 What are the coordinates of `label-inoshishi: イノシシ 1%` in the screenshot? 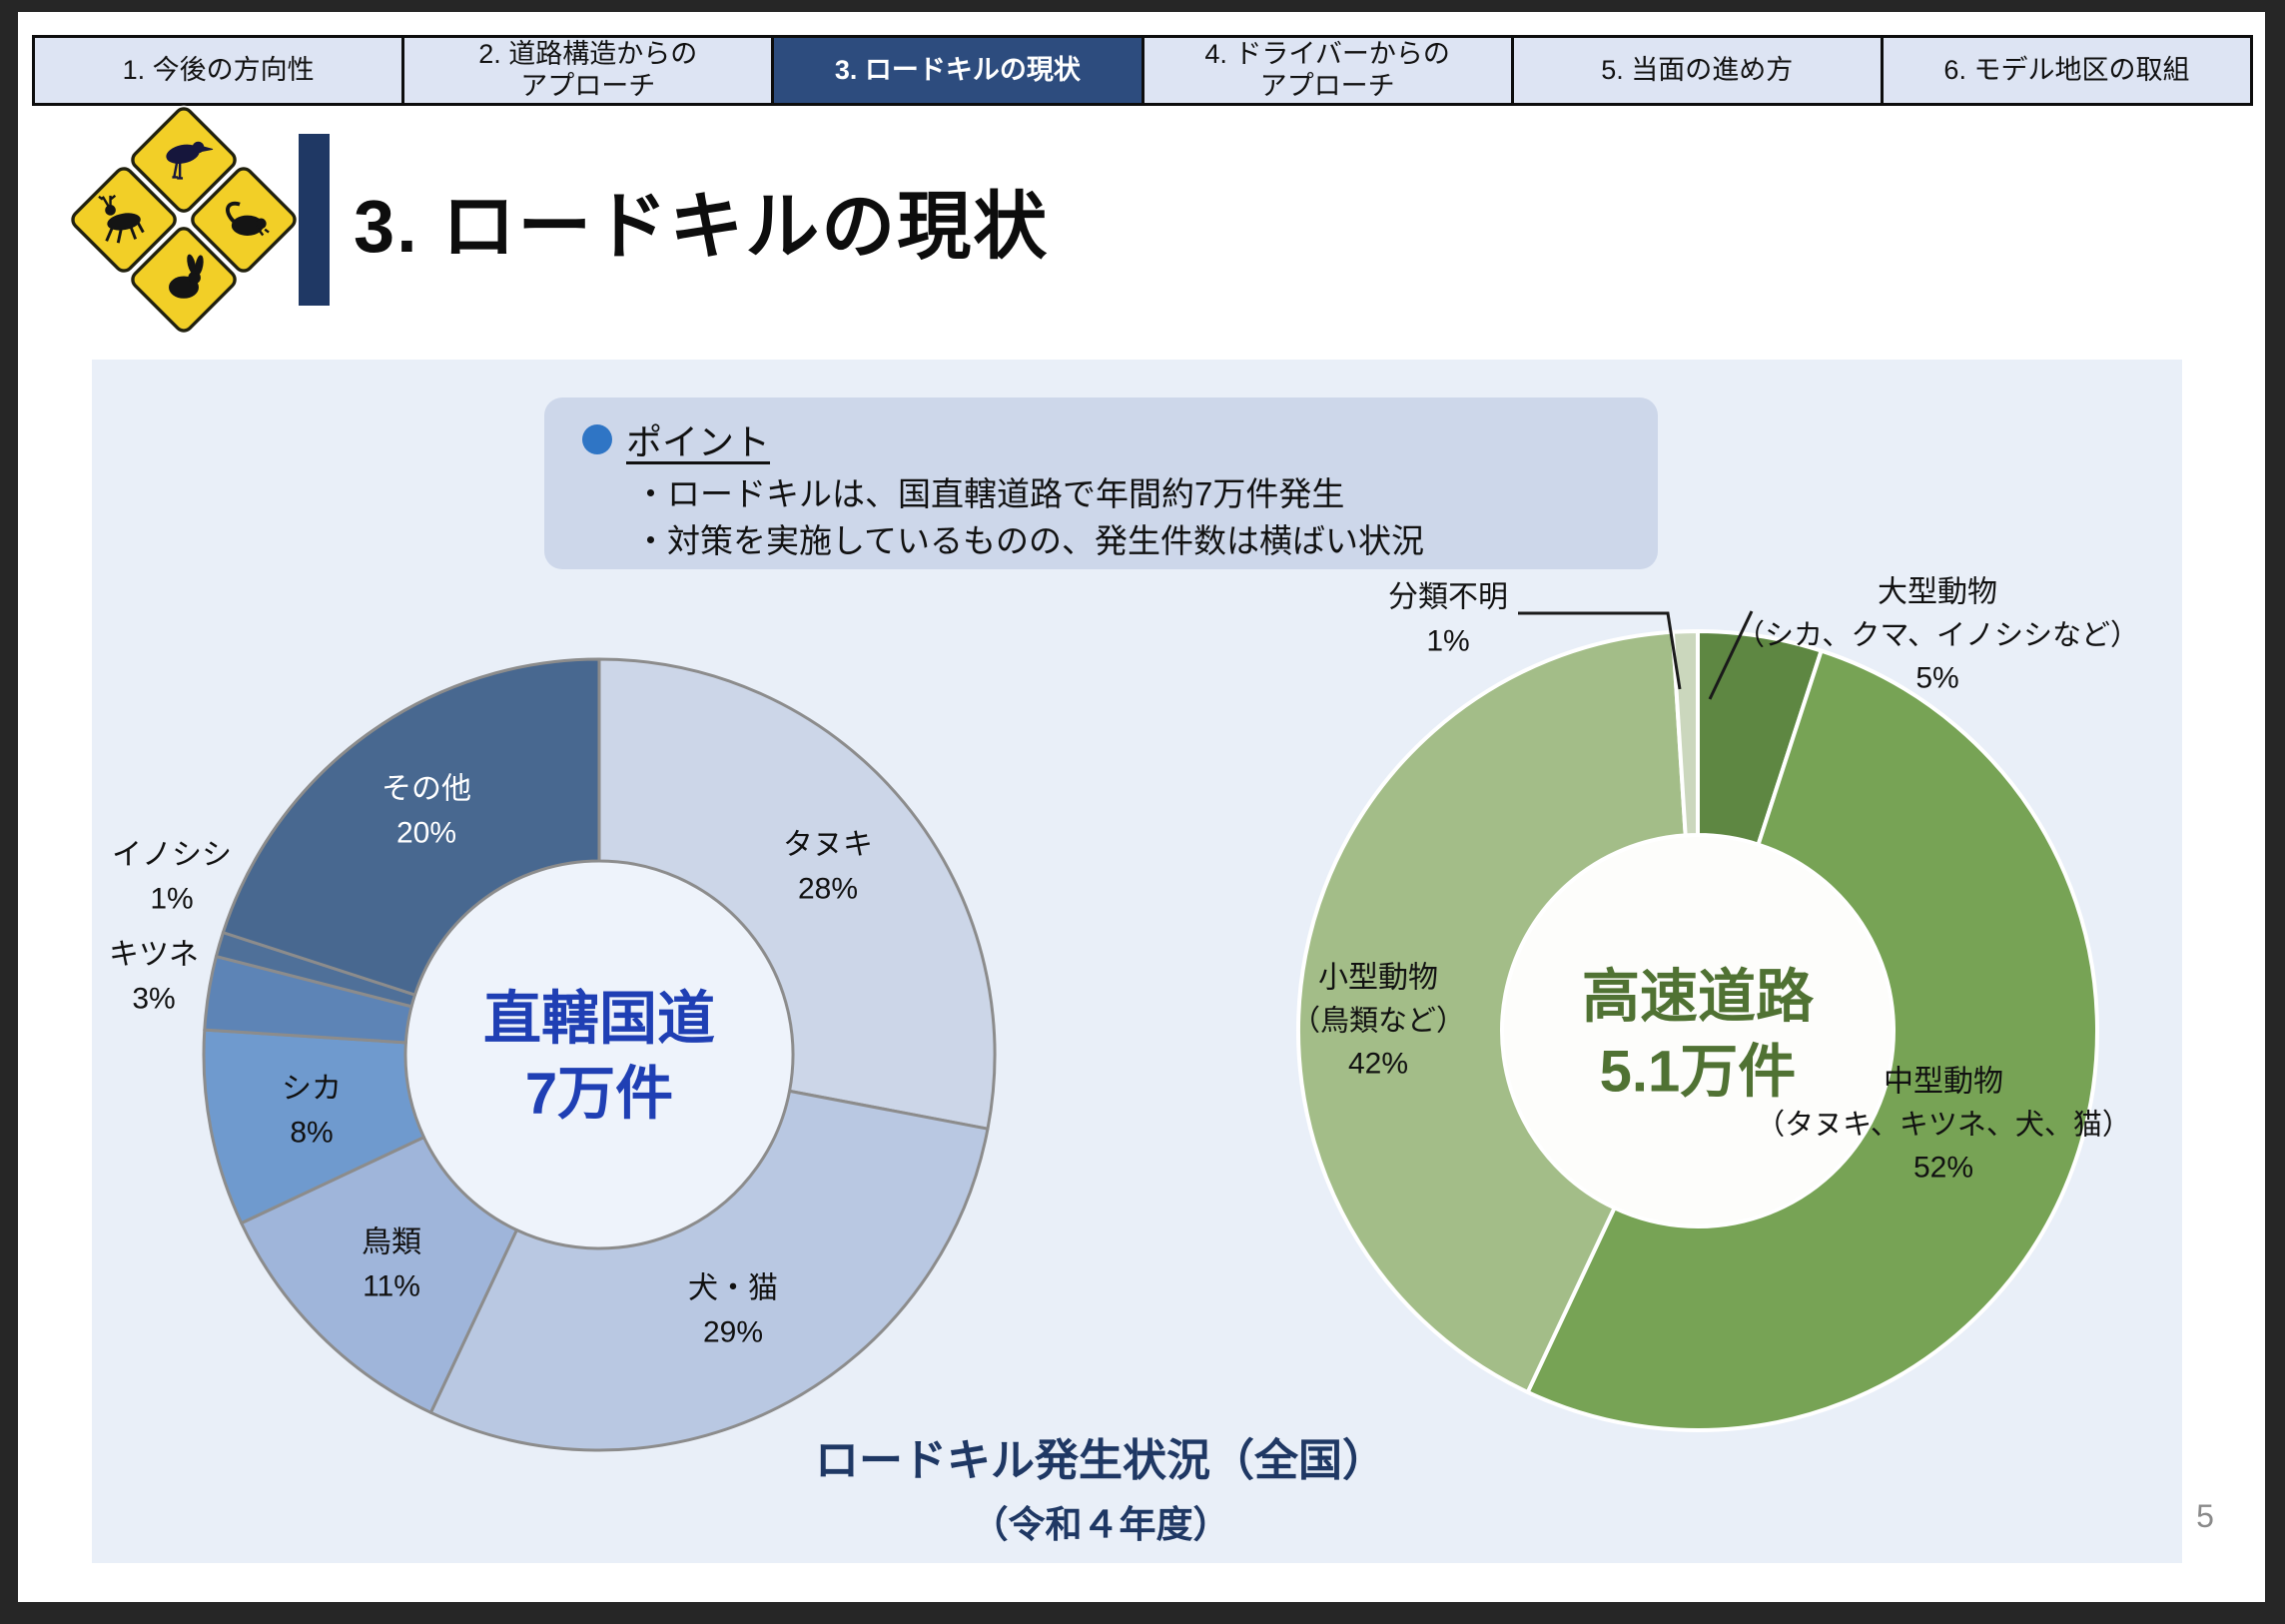 It's located at (172, 877).